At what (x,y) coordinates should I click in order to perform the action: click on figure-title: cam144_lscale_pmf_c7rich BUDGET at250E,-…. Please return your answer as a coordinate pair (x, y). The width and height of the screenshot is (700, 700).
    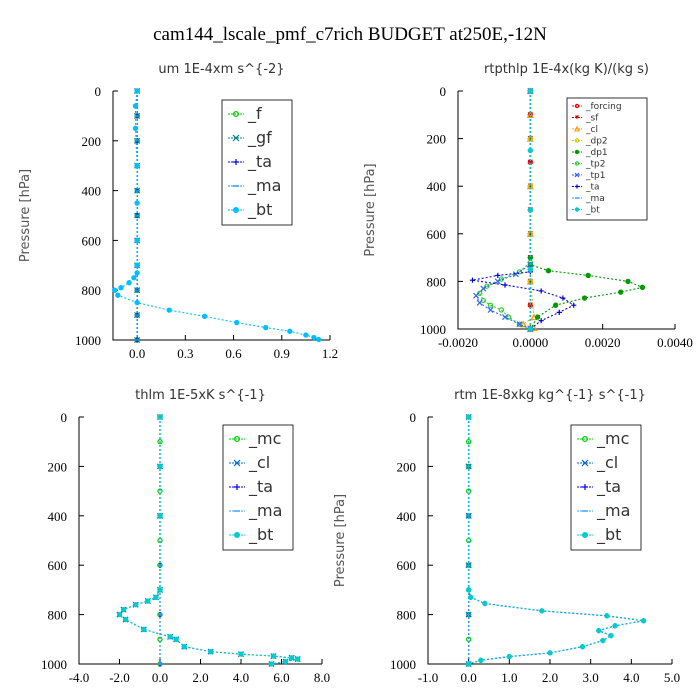
    Looking at the image, I should click on (350, 34).